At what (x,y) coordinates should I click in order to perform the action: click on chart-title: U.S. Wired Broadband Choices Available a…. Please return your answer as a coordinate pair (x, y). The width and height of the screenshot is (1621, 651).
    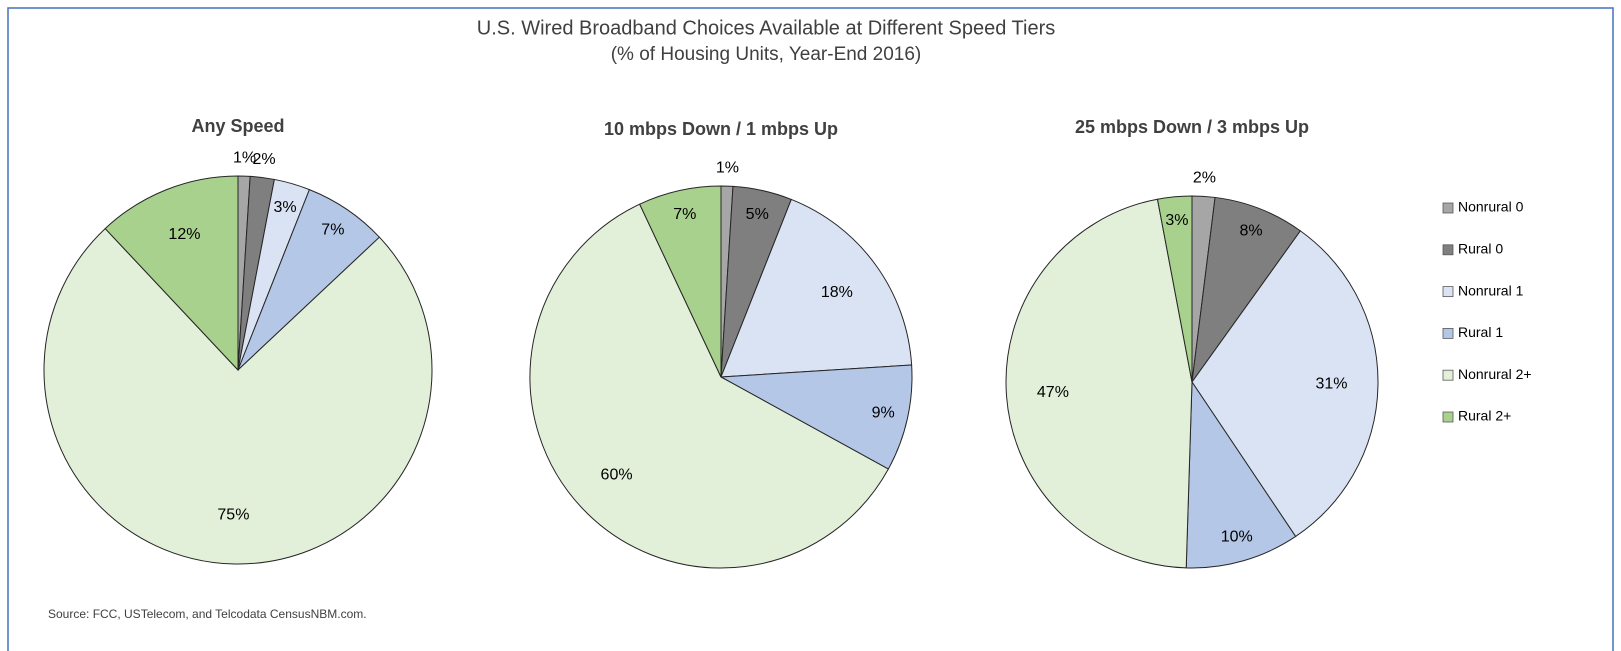
    Looking at the image, I should click on (766, 28).